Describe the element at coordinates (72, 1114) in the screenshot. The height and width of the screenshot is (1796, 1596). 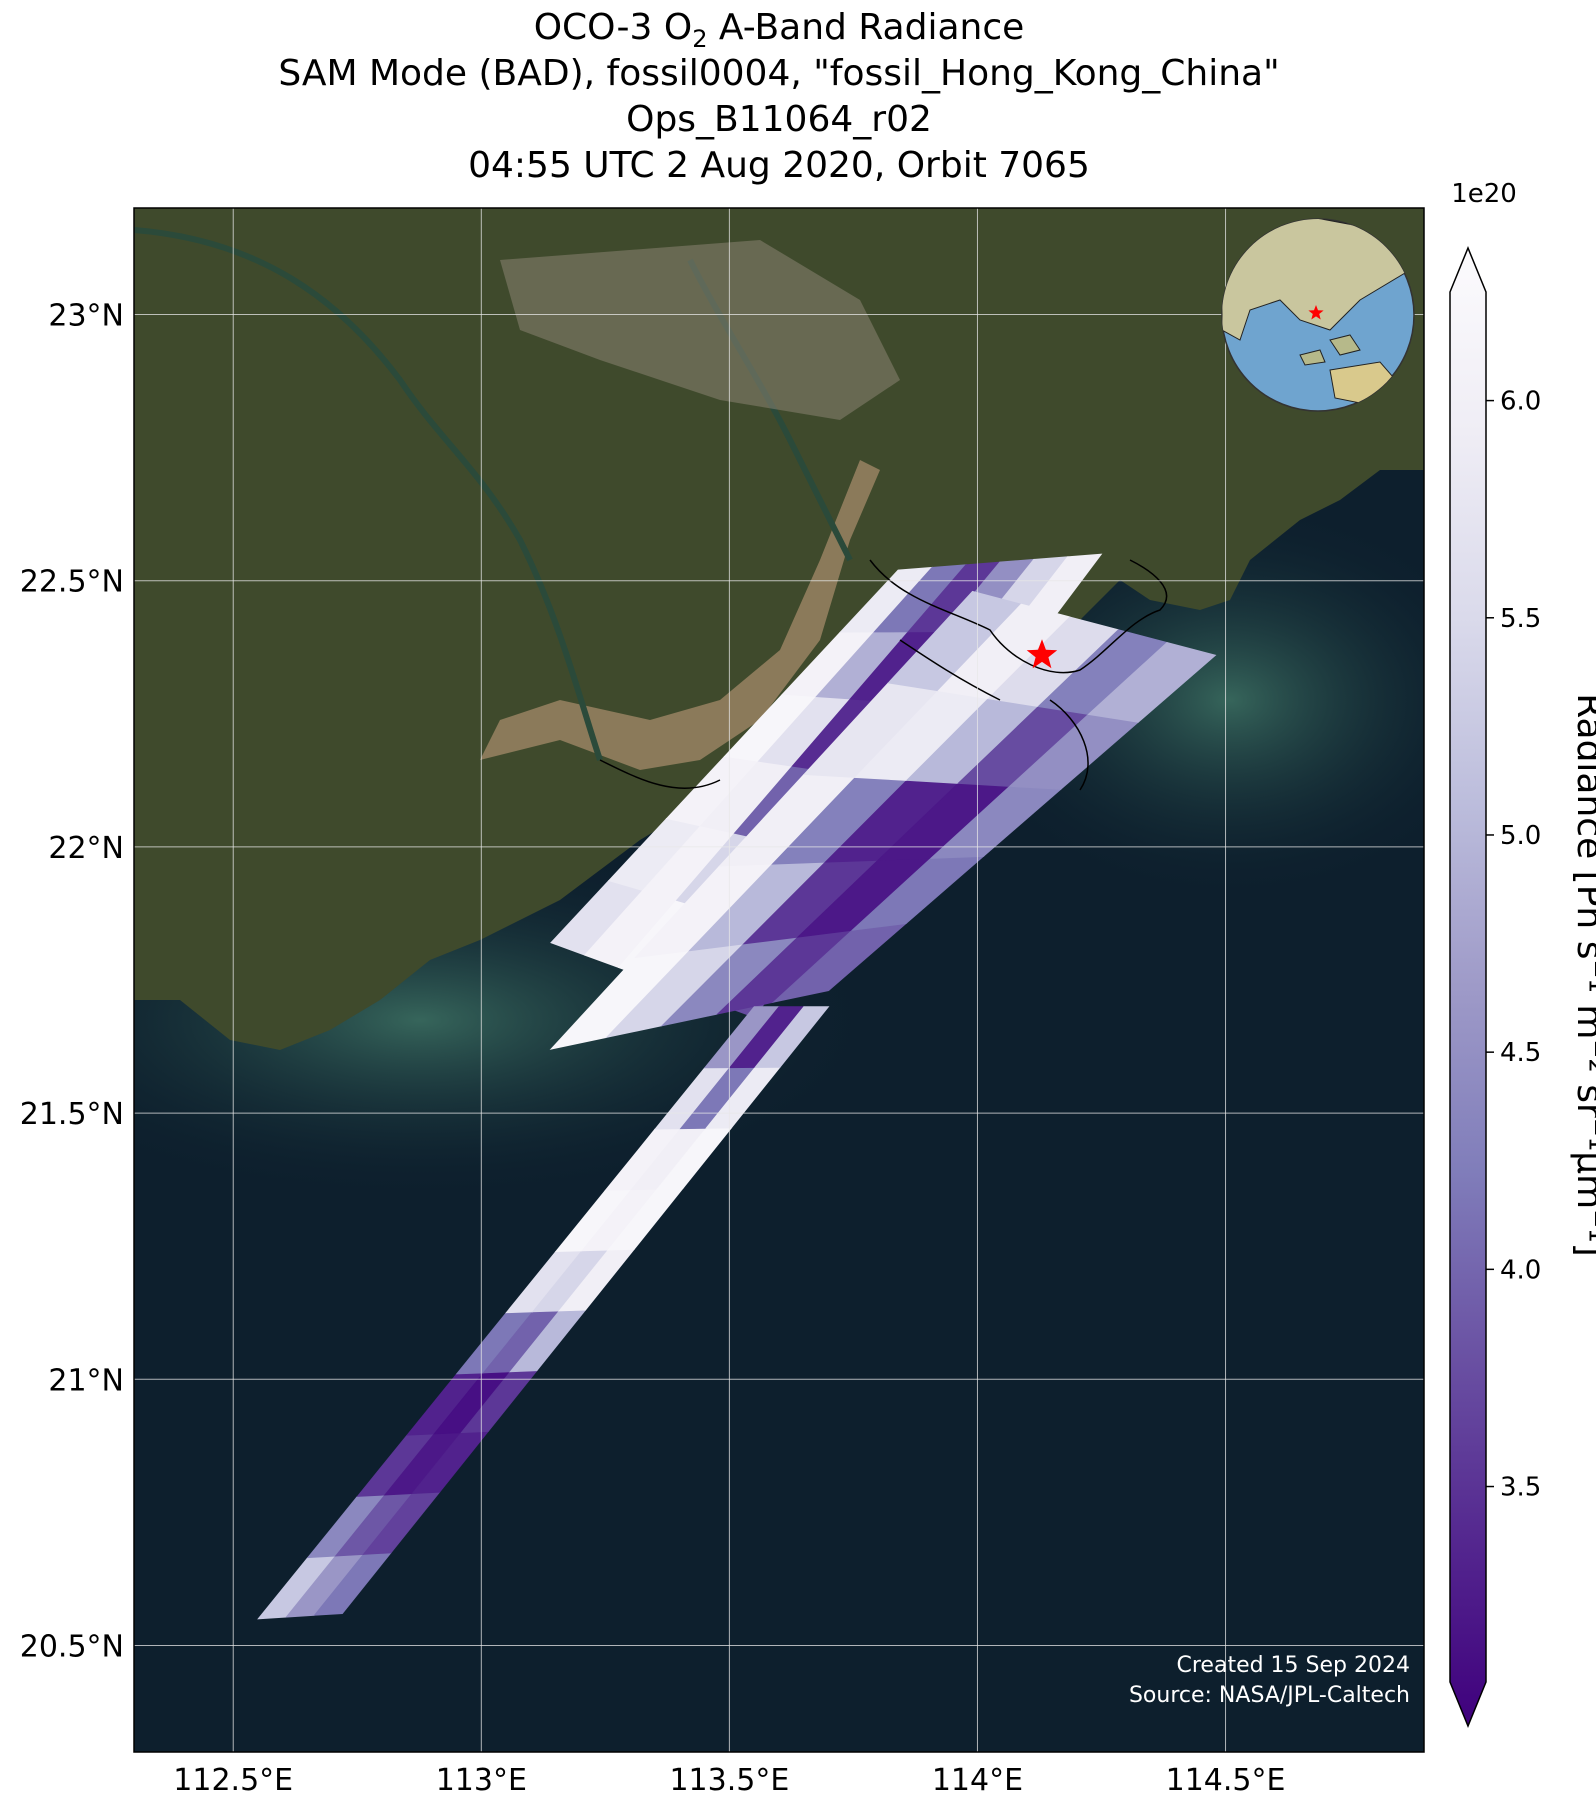
I see `lat-tick-label: 21.5°N` at that location.